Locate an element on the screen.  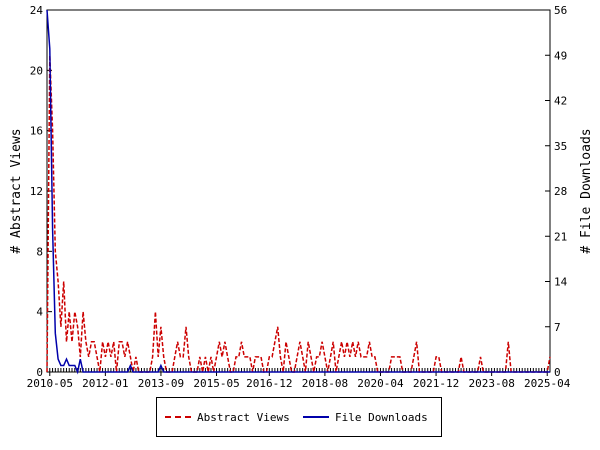
y-left-tick-label: 24 is located at coordinates (37, 10).